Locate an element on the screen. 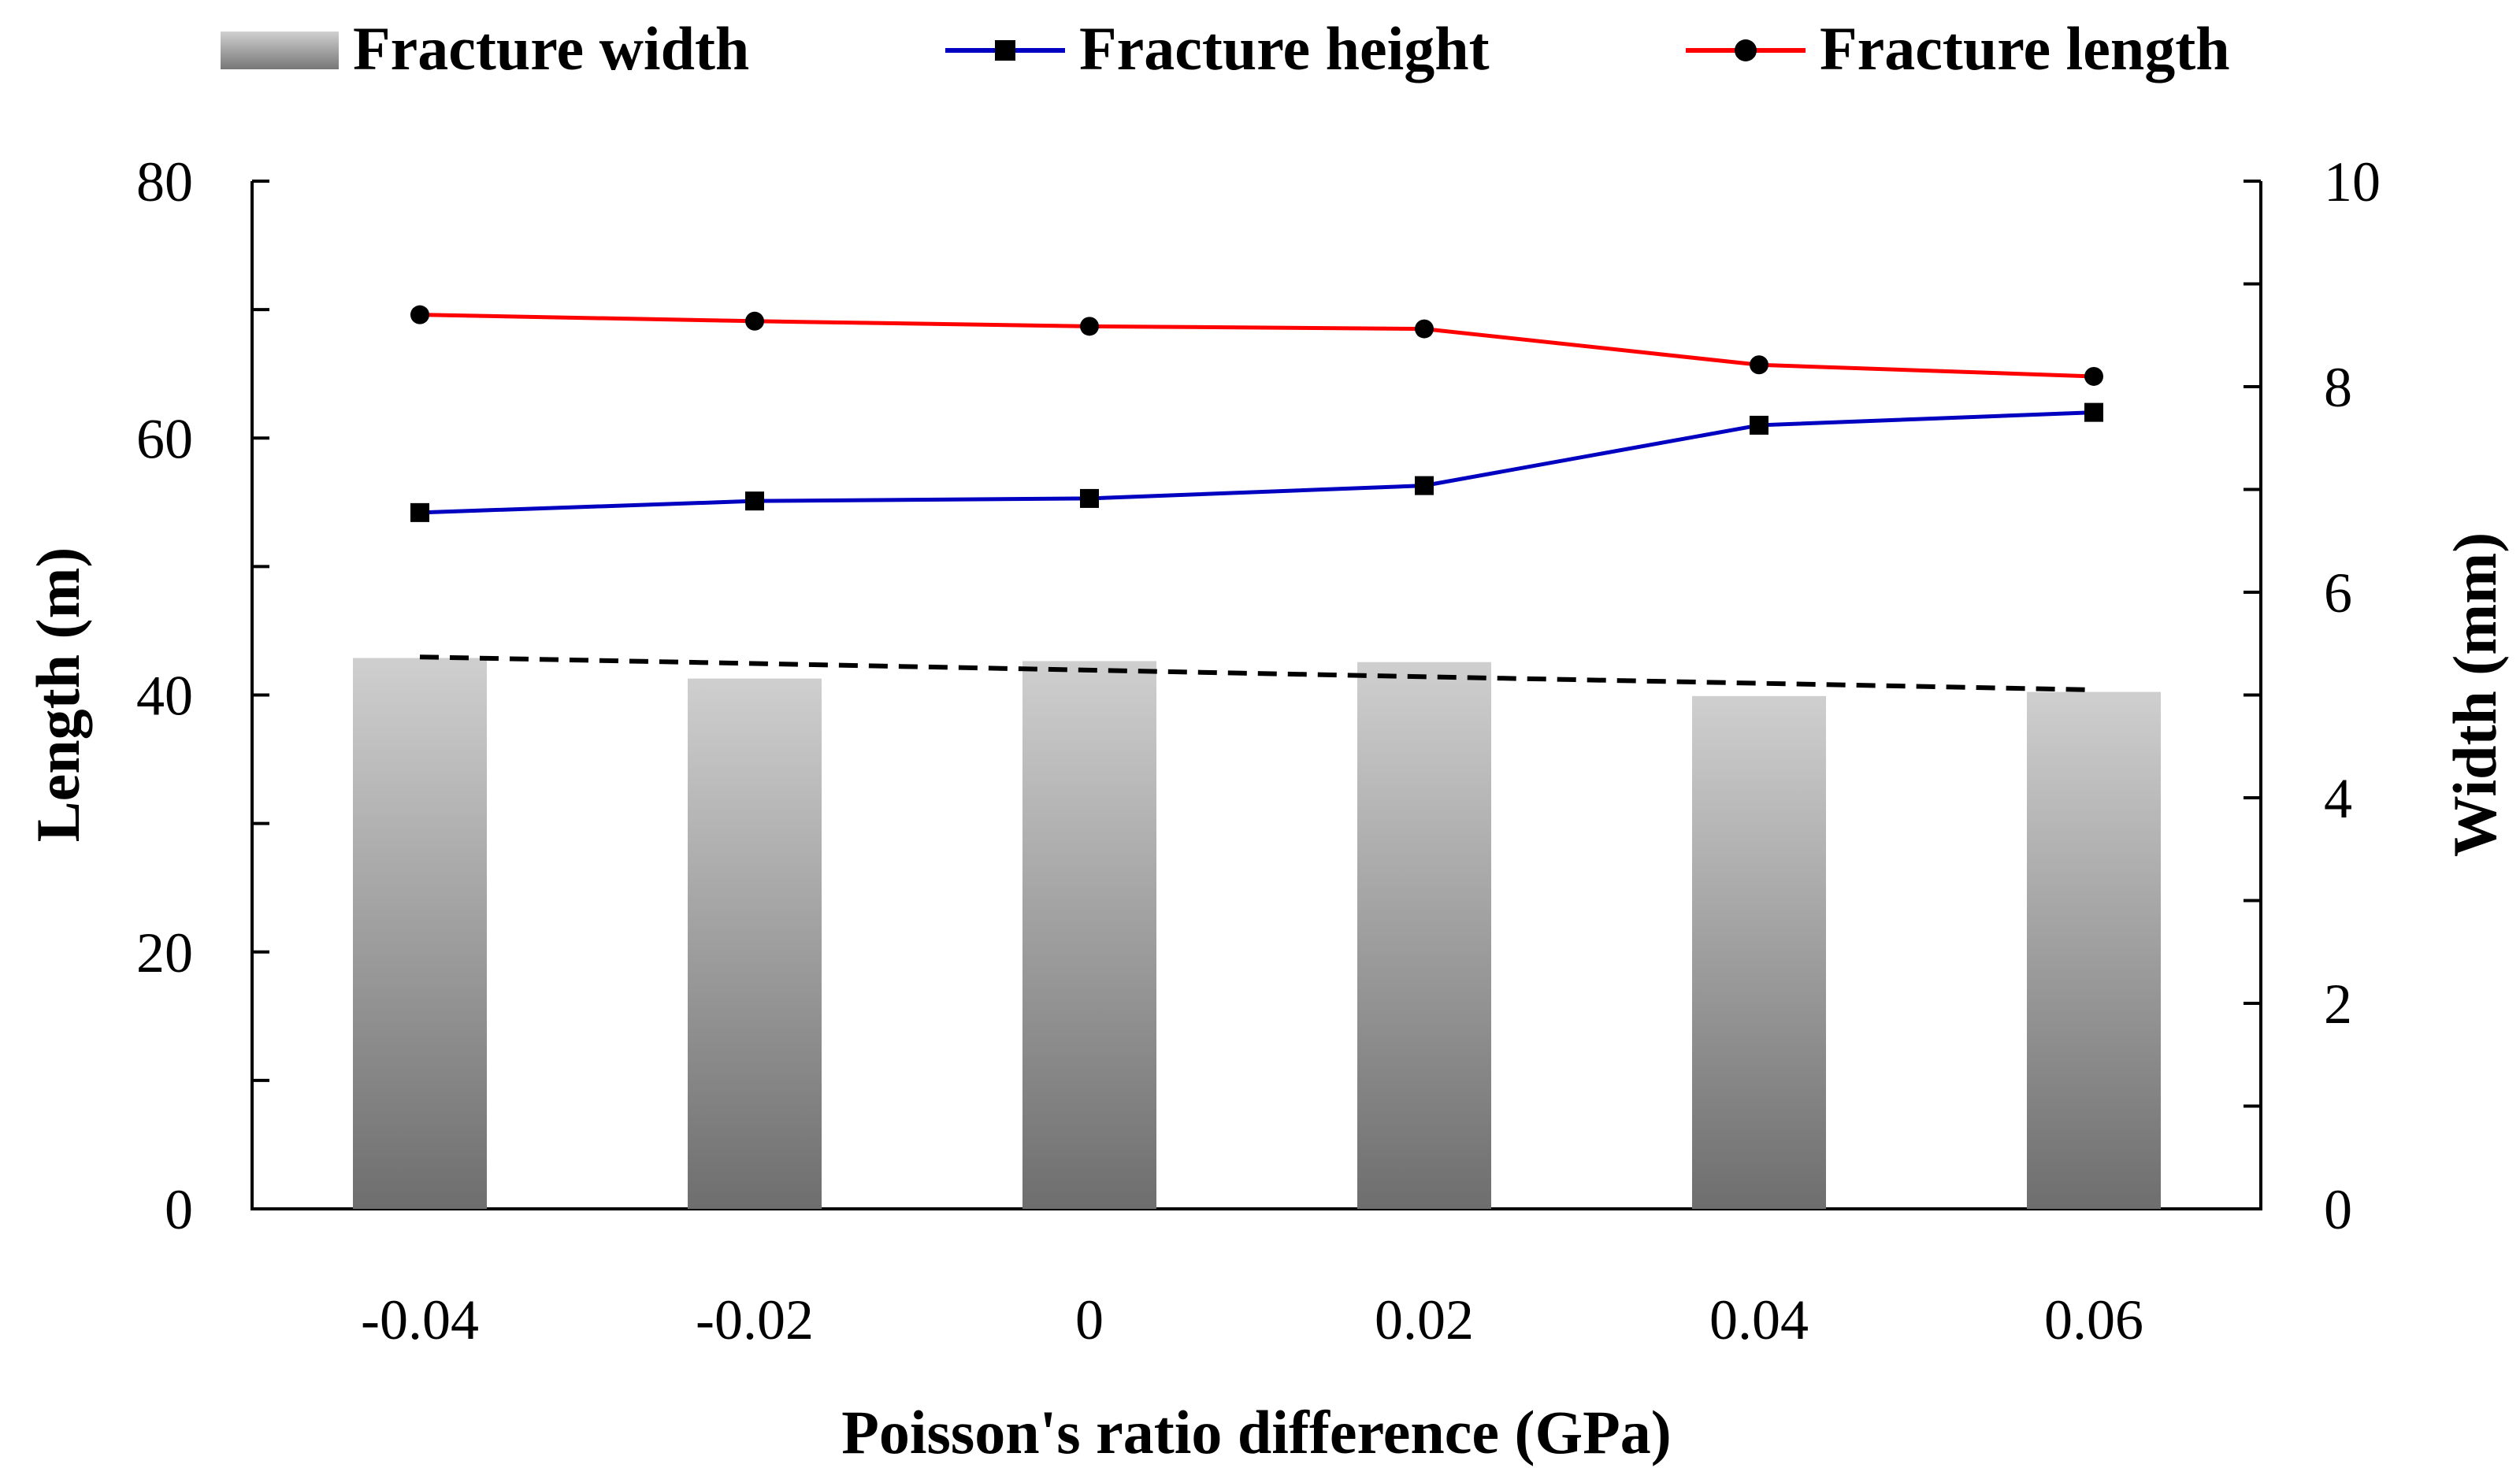  x-tick-label: -0.02 is located at coordinates (755, 1319).